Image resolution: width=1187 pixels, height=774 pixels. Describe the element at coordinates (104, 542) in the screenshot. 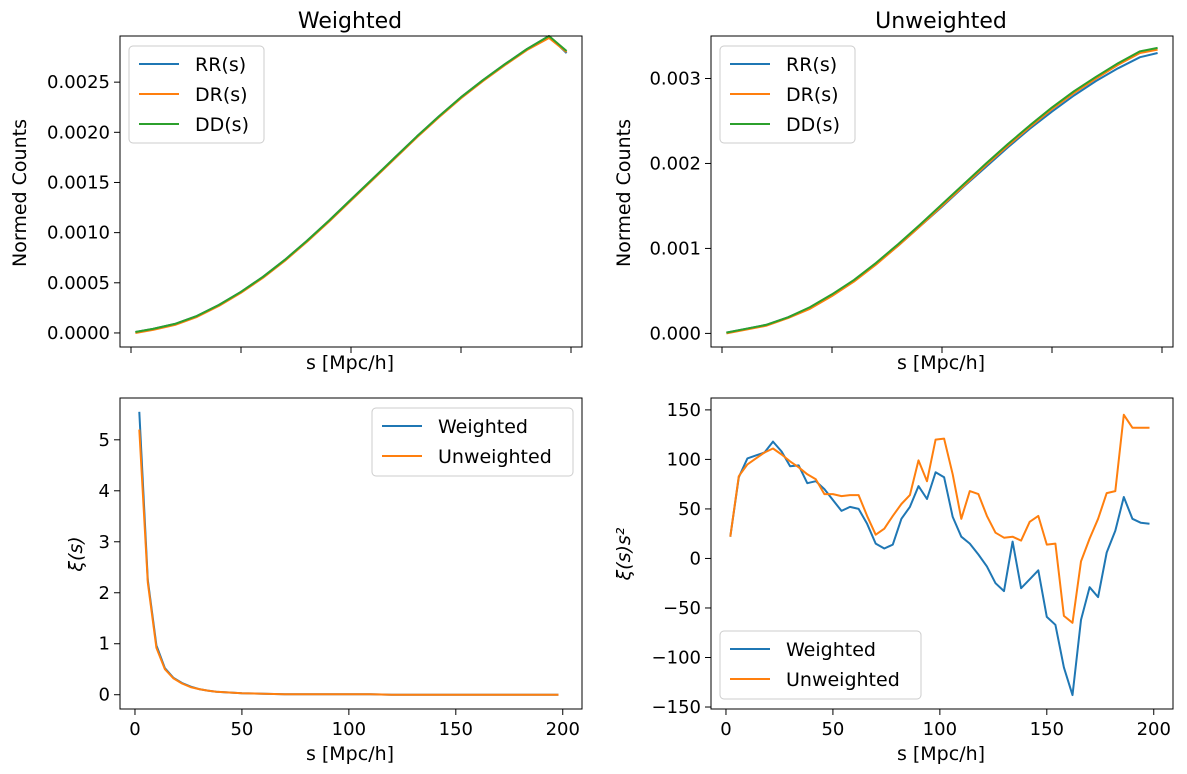

I see `y-tick-label: 3` at that location.